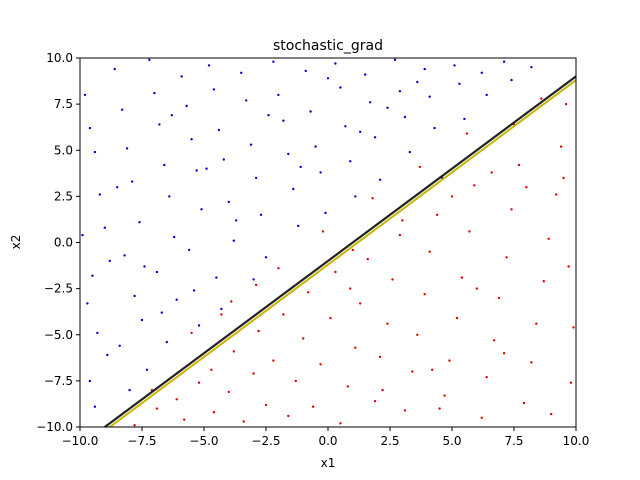 The height and width of the screenshot is (480, 640). I want to click on y-tick-label: −10.0, so click(54, 427).